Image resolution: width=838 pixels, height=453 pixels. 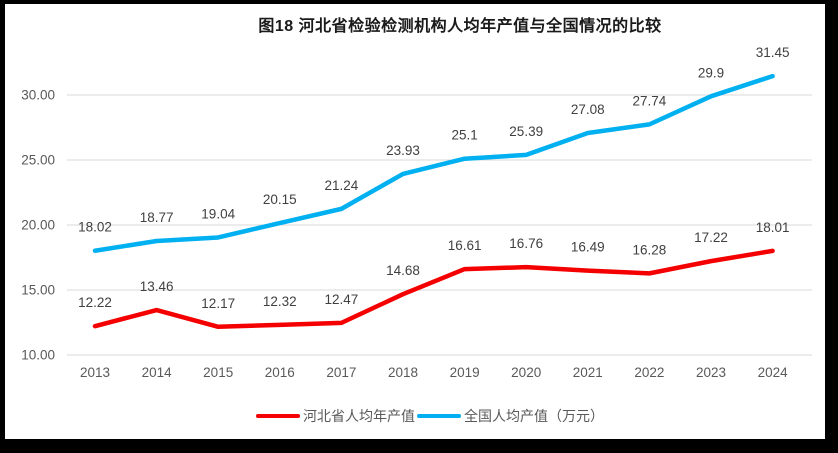 What do you see at coordinates (38, 160) in the screenshot?
I see `y-tick-label: 25.00` at bounding box center [38, 160].